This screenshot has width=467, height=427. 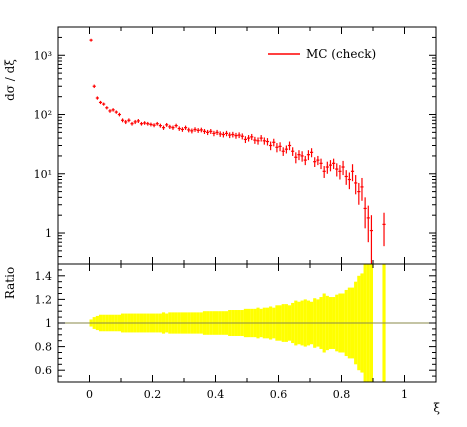 What do you see at coordinates (44, 276) in the screenshot?
I see `y-tick-label: 1.4` at bounding box center [44, 276].